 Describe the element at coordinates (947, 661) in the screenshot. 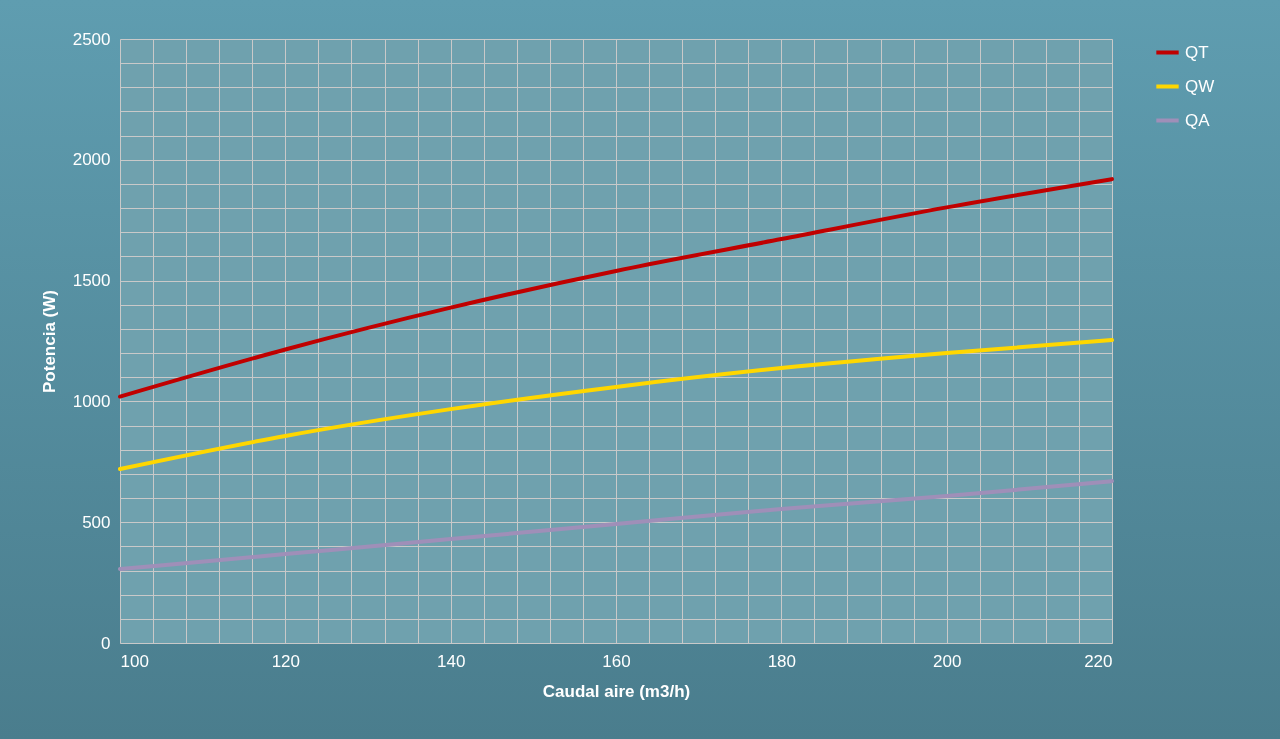

I see `x-tick-label: 200` at that location.